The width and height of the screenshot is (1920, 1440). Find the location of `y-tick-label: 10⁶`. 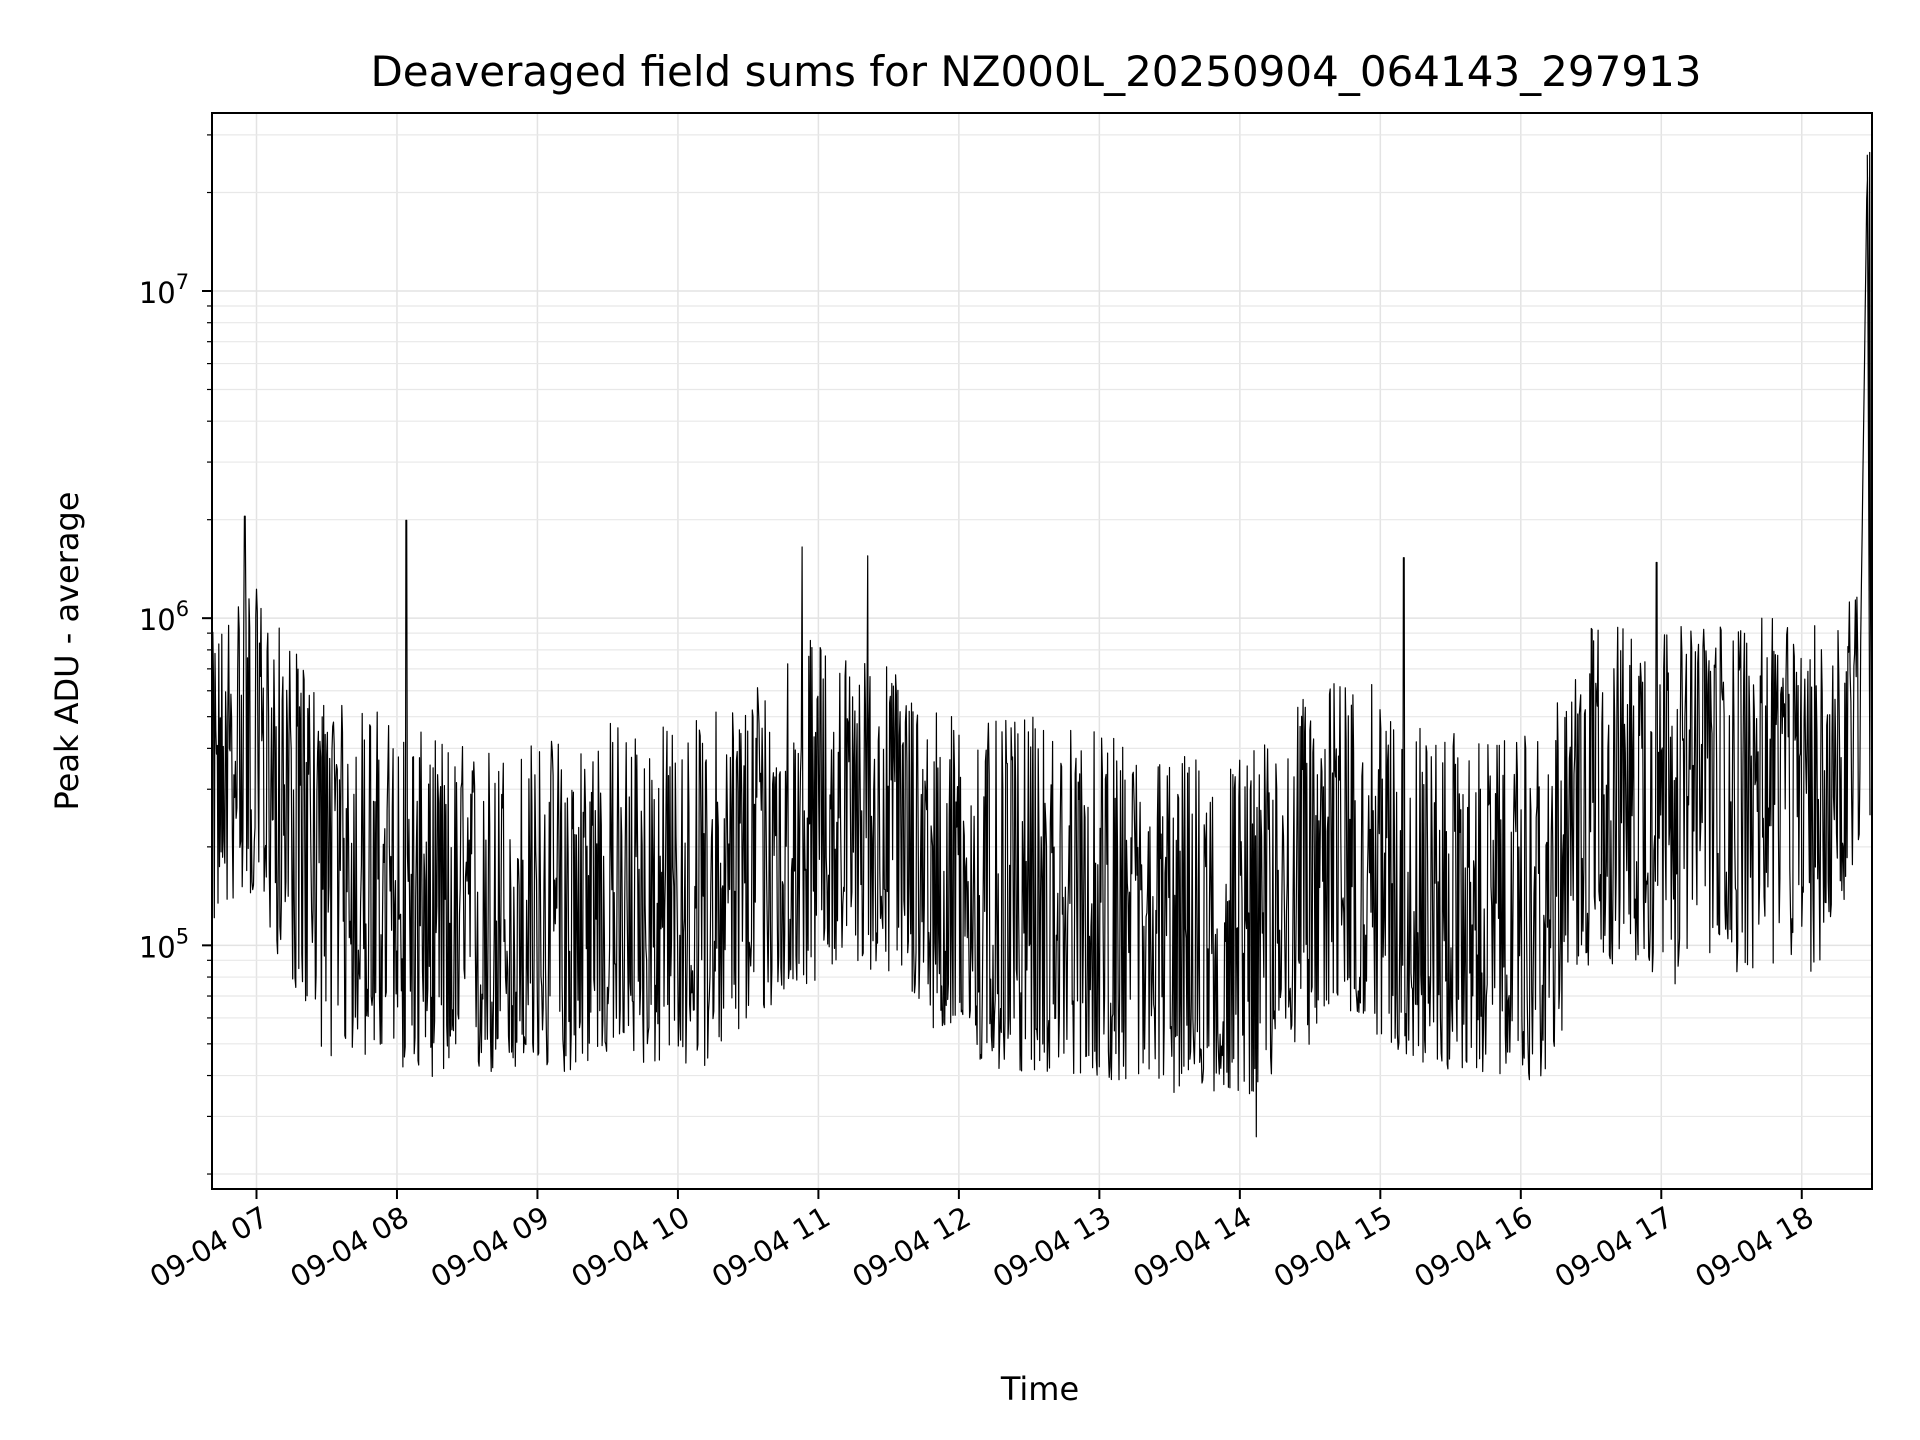

y-tick-label: 10⁶ is located at coordinates (164, 617).